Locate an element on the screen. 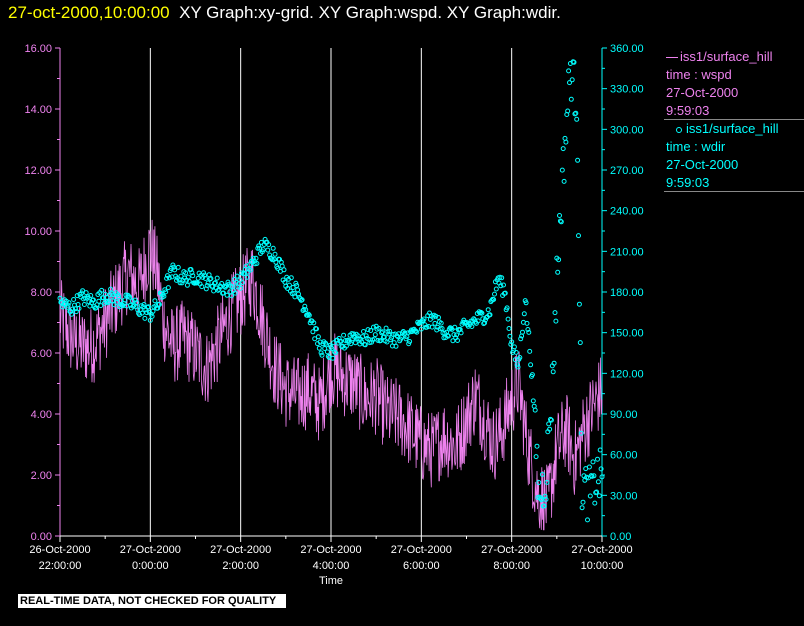 The height and width of the screenshot is (626, 804). y-right-tick-label: 240.00 is located at coordinates (627, 212).